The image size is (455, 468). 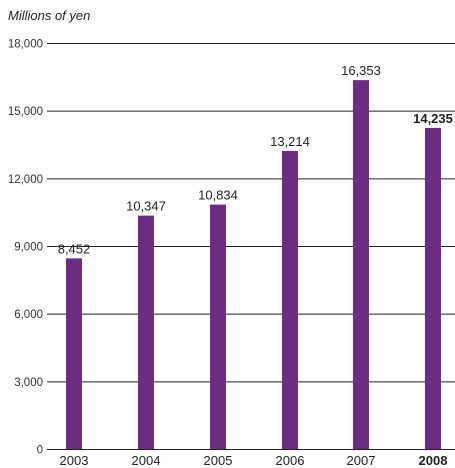 I want to click on y-tick-label: 18,000, so click(x=25, y=45).